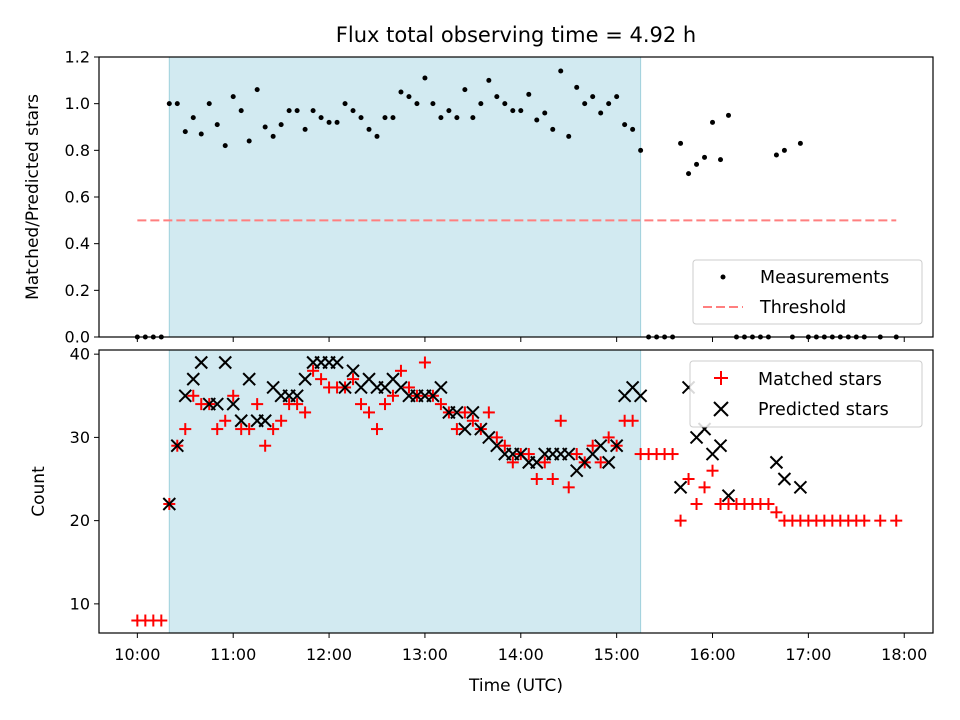 The width and height of the screenshot is (960, 720). Describe the element at coordinates (80, 437) in the screenshot. I see `y-tick-label: 30` at that location.